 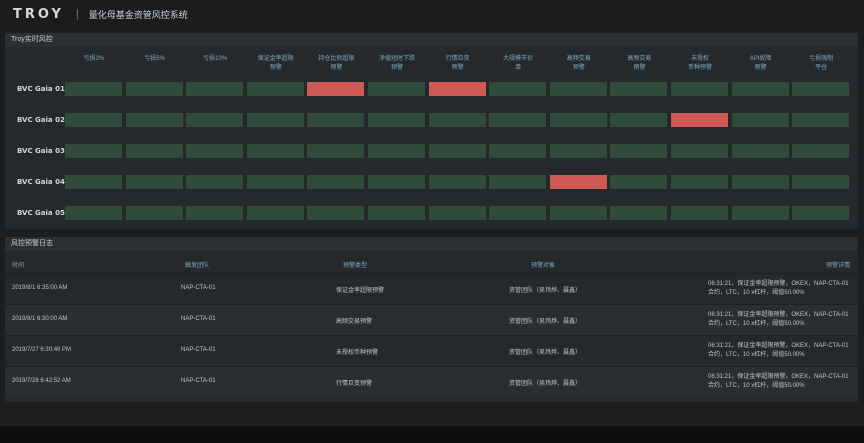 What do you see at coordinates (431, 244) in the screenshot?
I see `log-panel-title: 风控预警日志` at bounding box center [431, 244].